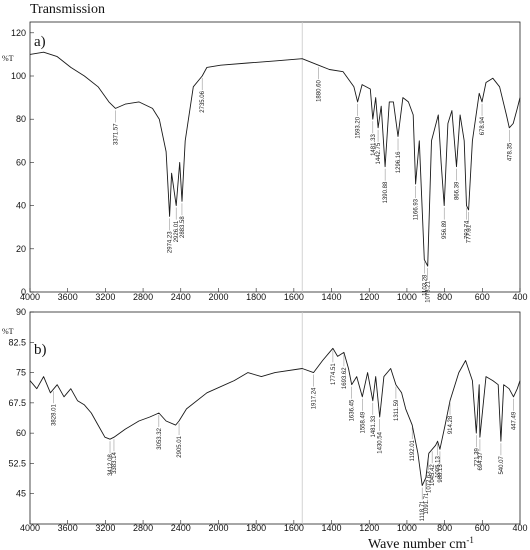 This screenshot has height=550, width=530. What do you see at coordinates (483, 125) in the screenshot?
I see `peak-label: 678.94` at bounding box center [483, 125].